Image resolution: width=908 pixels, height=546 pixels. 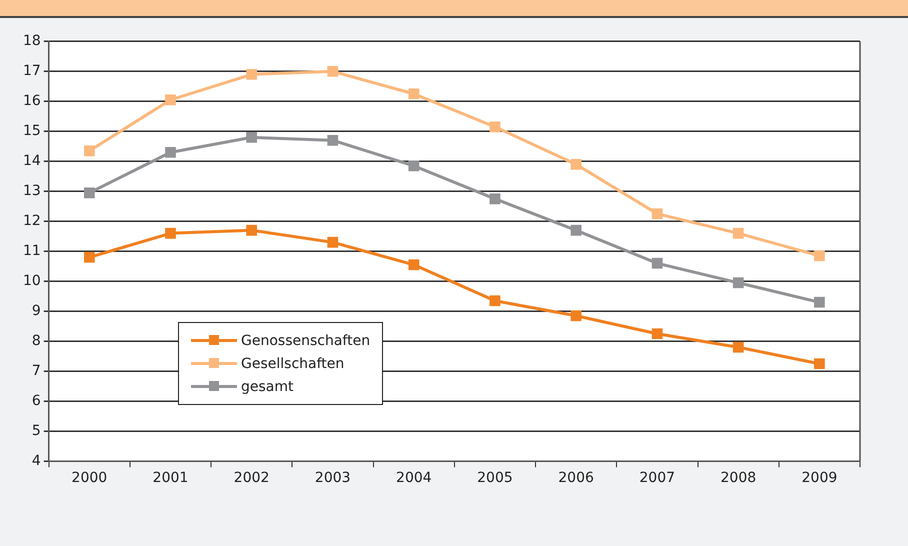 I want to click on legend-label: gesamt, so click(x=267, y=386).